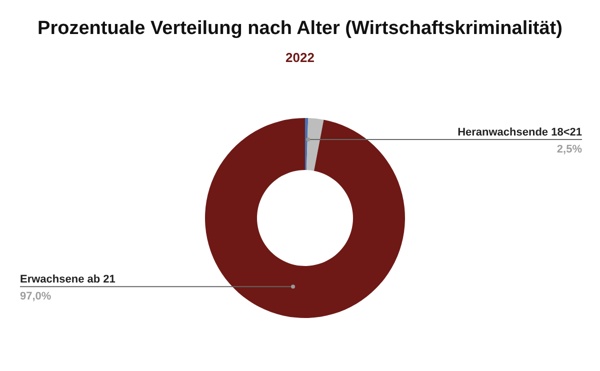 The height and width of the screenshot is (371, 600). I want to click on slice-label: Heranwachsende 18<21, so click(520, 132).